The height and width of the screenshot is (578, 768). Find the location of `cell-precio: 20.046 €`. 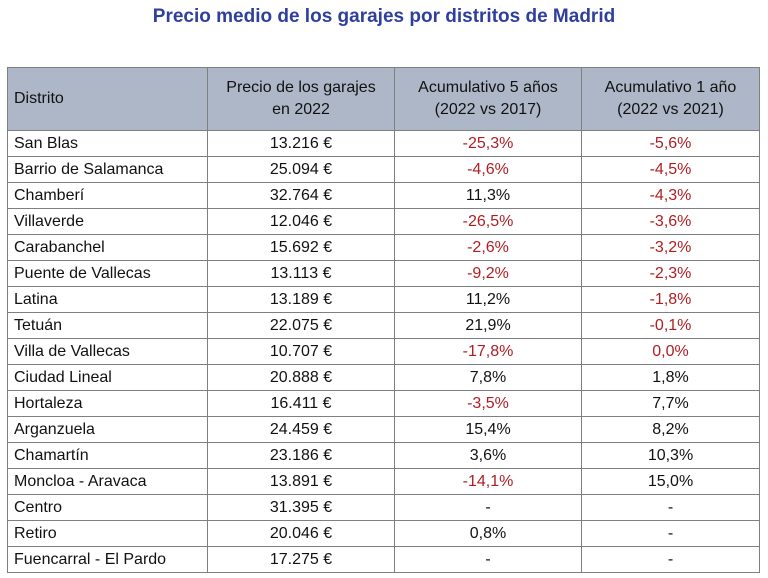

cell-precio: 20.046 € is located at coordinates (301, 533).